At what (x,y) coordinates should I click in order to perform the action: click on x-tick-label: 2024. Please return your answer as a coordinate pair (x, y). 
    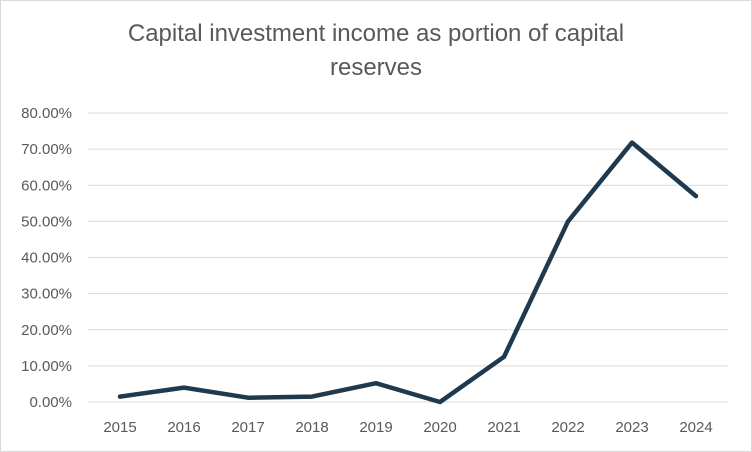
    Looking at the image, I should click on (695, 427).